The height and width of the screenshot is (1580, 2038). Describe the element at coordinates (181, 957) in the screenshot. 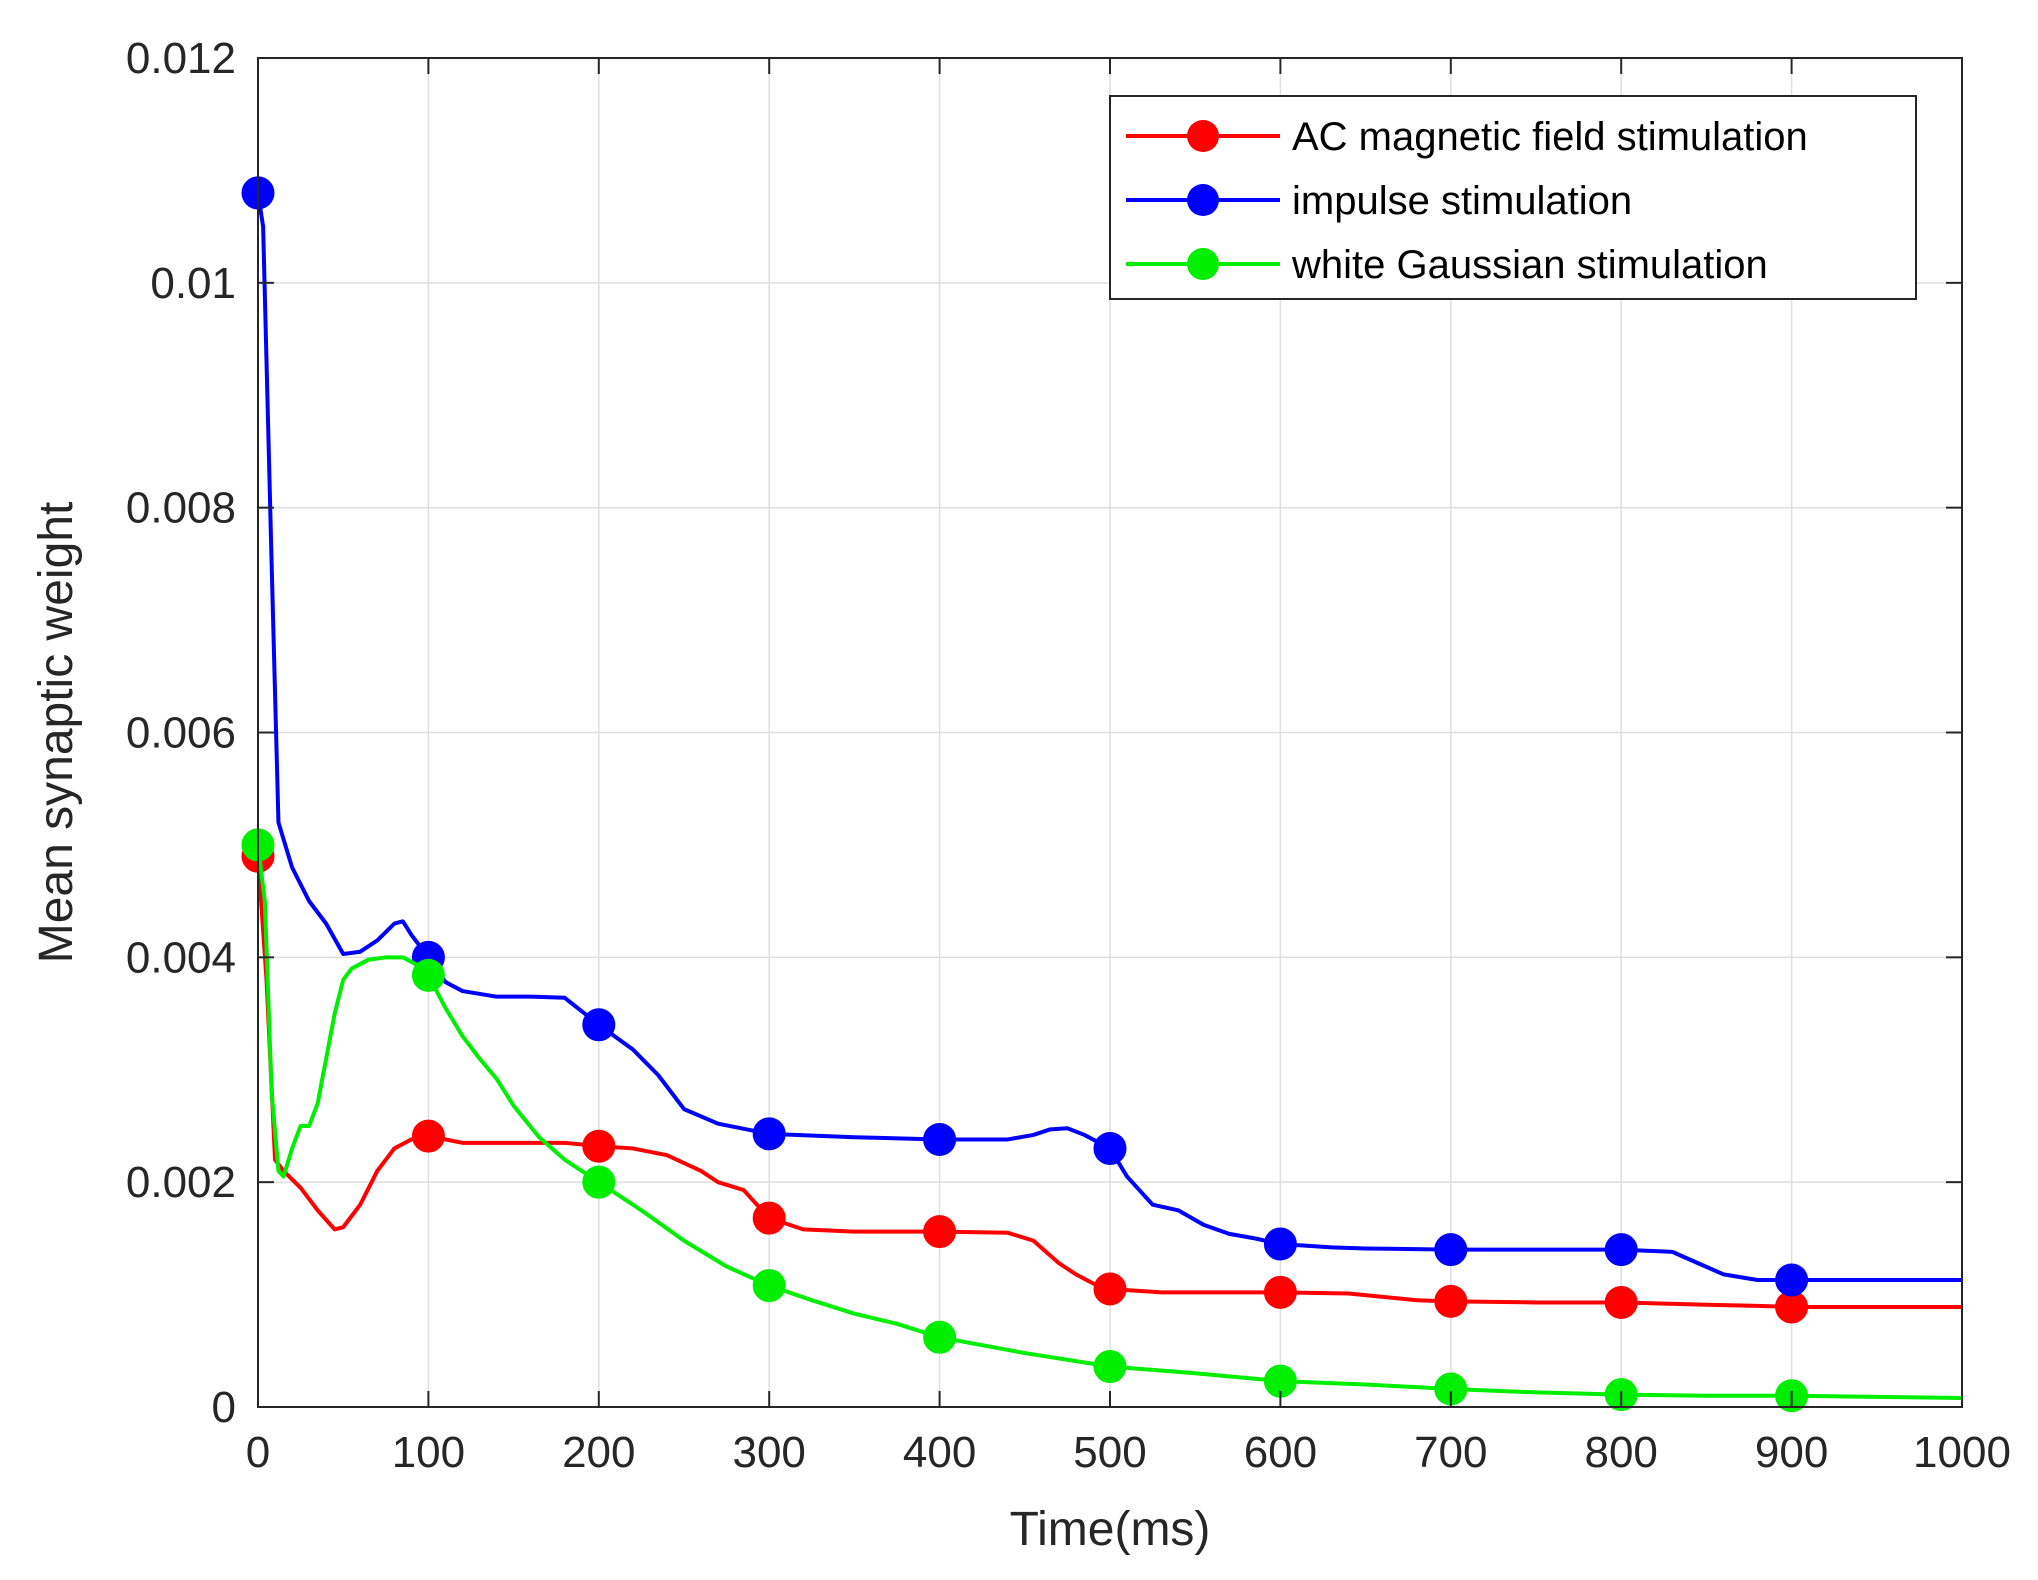

I see `y-tick-label: 0.004` at that location.